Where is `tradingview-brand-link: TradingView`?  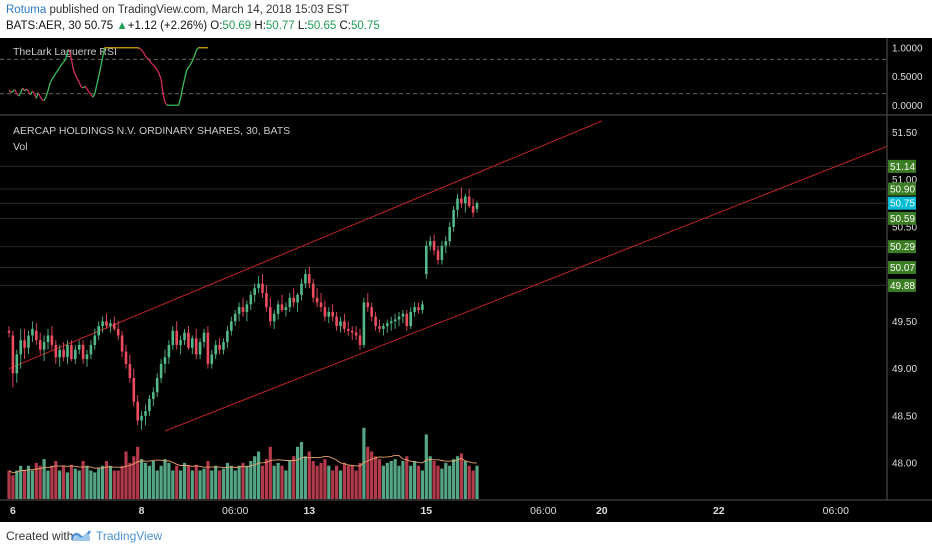
tradingview-brand-link: TradingView is located at coordinates (129, 536).